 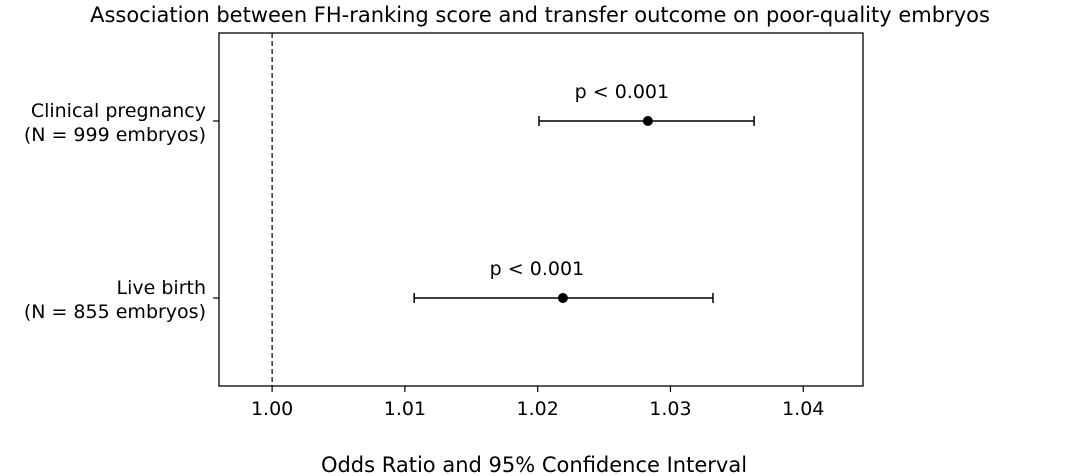 I want to click on x-tick-label: 1.03, so click(x=670, y=409).